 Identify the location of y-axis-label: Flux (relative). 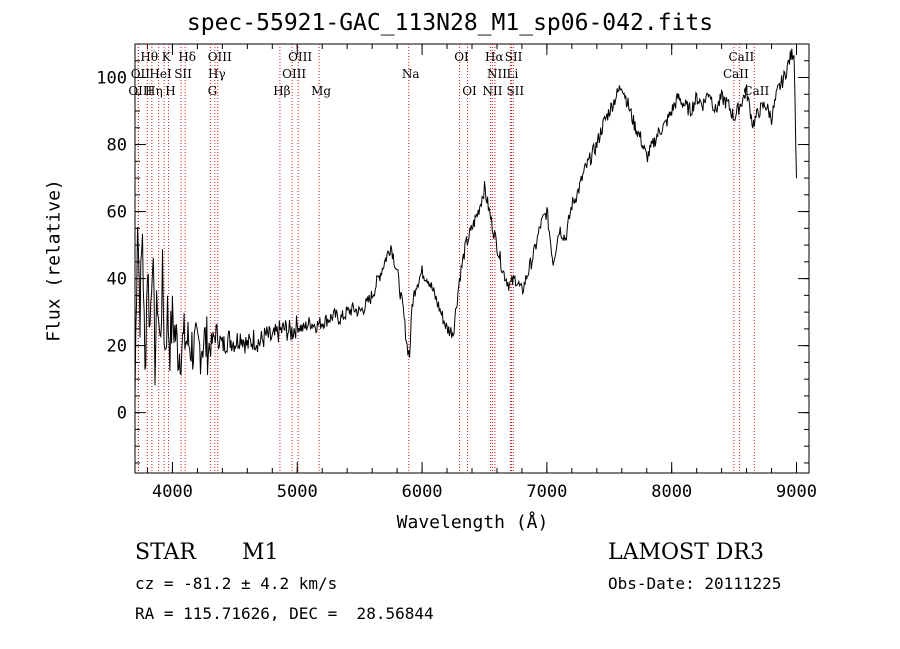
(54, 260).